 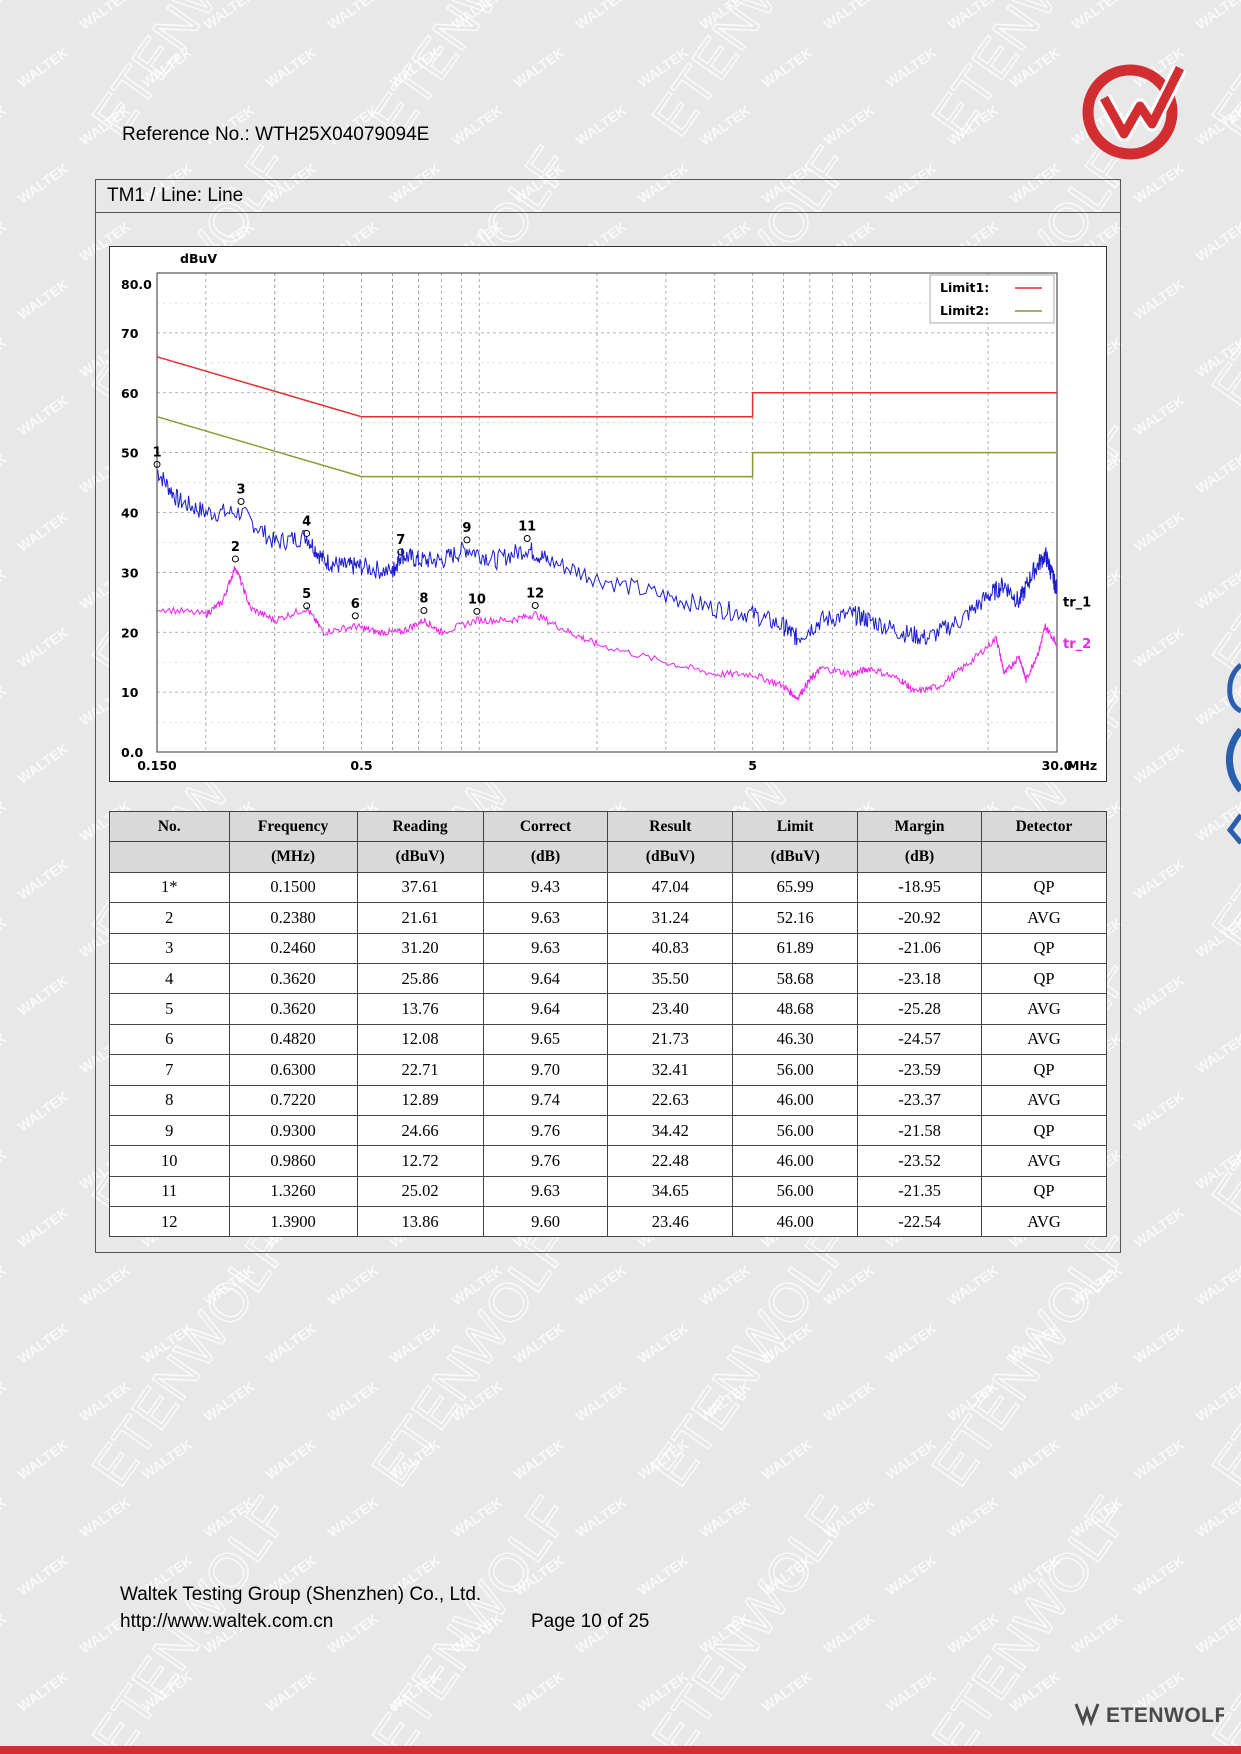 I want to click on table-cell: 40.83, so click(x=670, y=948).